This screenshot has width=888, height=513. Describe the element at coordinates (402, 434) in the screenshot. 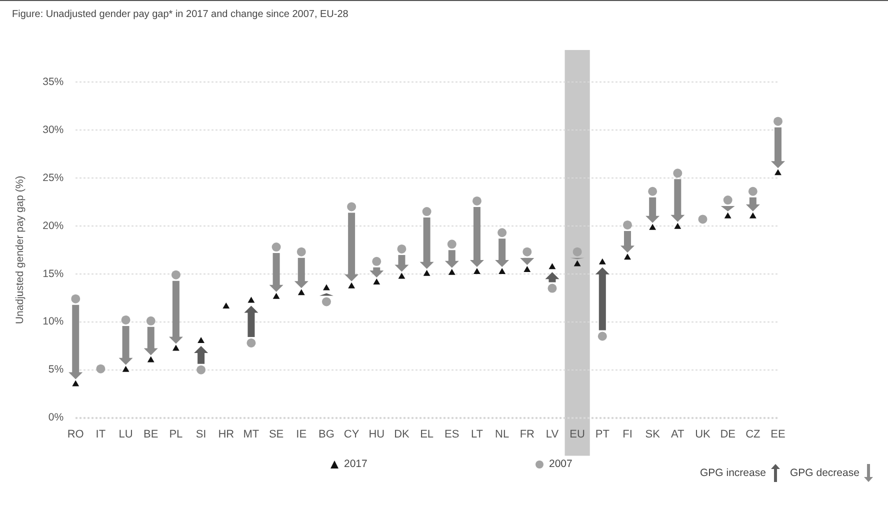

I see `x-tick-label: DK` at that location.